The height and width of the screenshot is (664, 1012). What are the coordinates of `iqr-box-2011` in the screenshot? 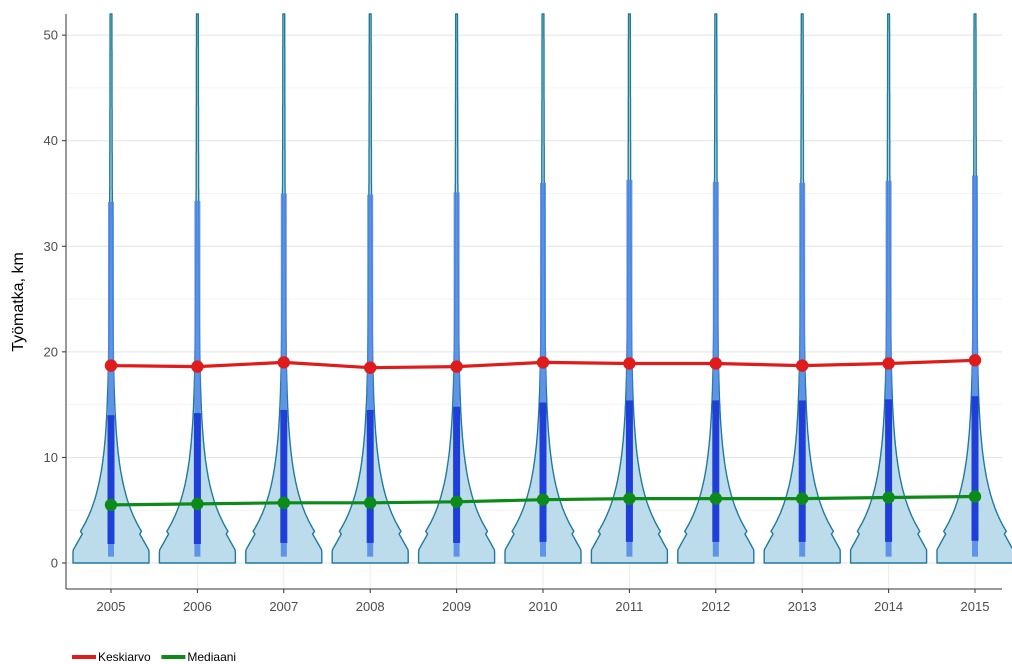 It's located at (629, 471).